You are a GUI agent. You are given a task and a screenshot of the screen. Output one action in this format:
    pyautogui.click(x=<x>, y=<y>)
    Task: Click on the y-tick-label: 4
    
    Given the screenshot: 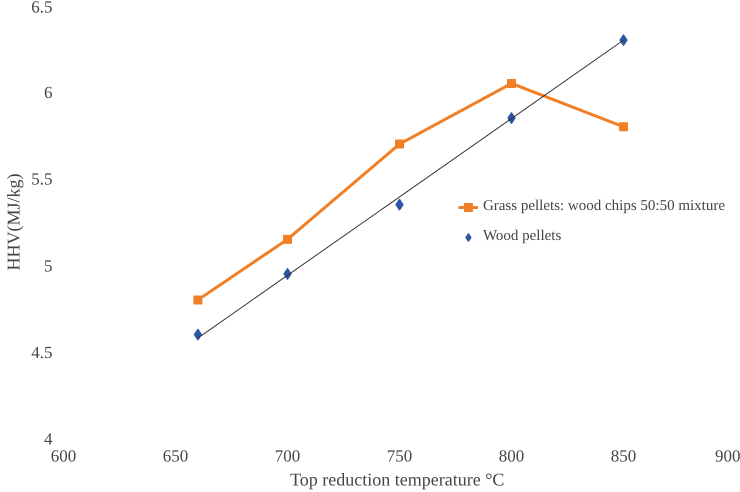 What is the action you would take?
    pyautogui.click(x=48, y=439)
    